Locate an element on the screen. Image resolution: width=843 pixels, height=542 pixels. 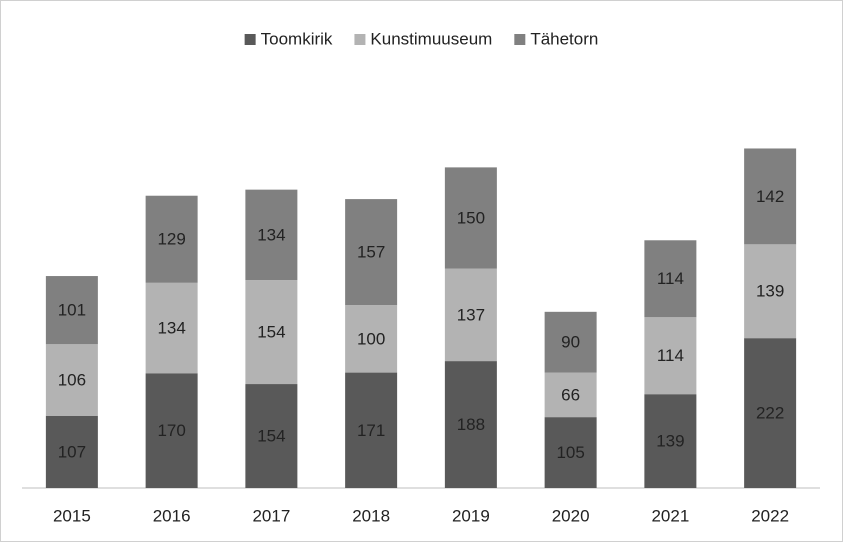
data-label: 188 is located at coordinates (471, 424).